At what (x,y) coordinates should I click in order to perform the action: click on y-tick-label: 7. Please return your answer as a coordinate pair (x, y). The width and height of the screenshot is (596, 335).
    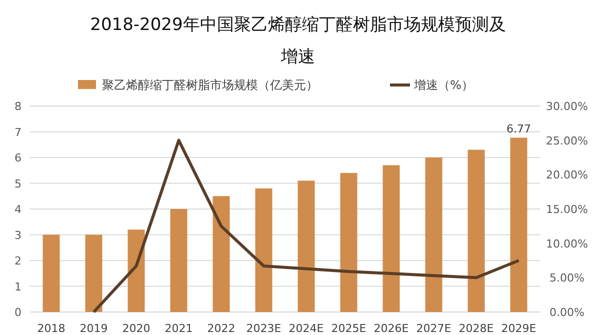
    Looking at the image, I should click on (18, 132).